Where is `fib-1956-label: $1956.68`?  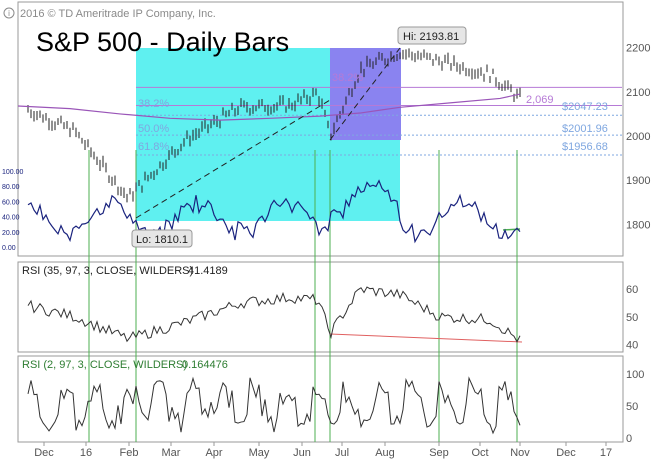
fib-1956-label: $1956.68 is located at coordinates (585, 147).